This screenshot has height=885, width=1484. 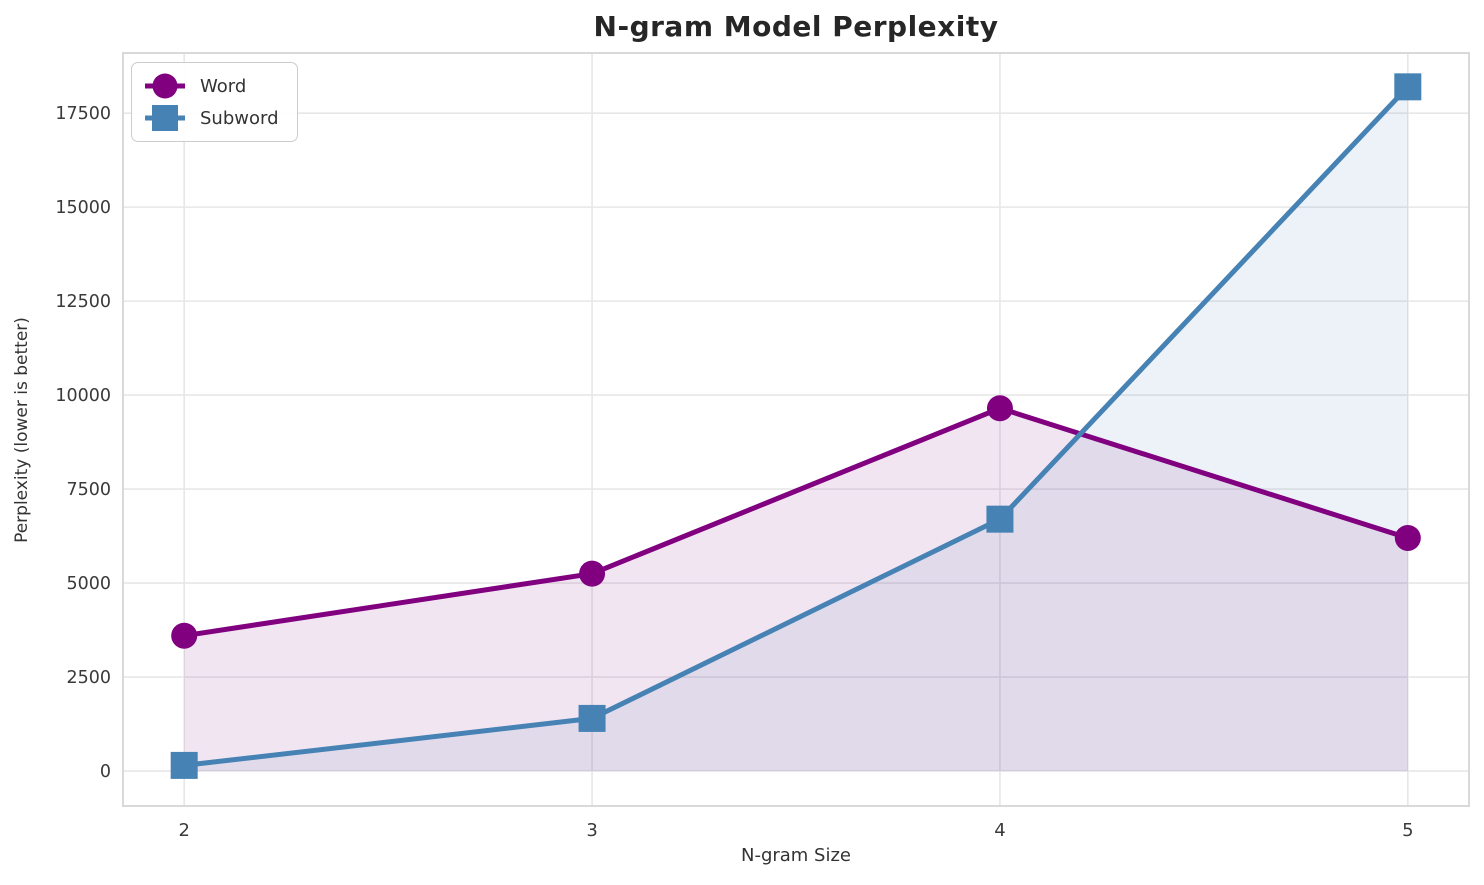 What do you see at coordinates (239, 118) in the screenshot?
I see `legend-label-subword: Subword` at bounding box center [239, 118].